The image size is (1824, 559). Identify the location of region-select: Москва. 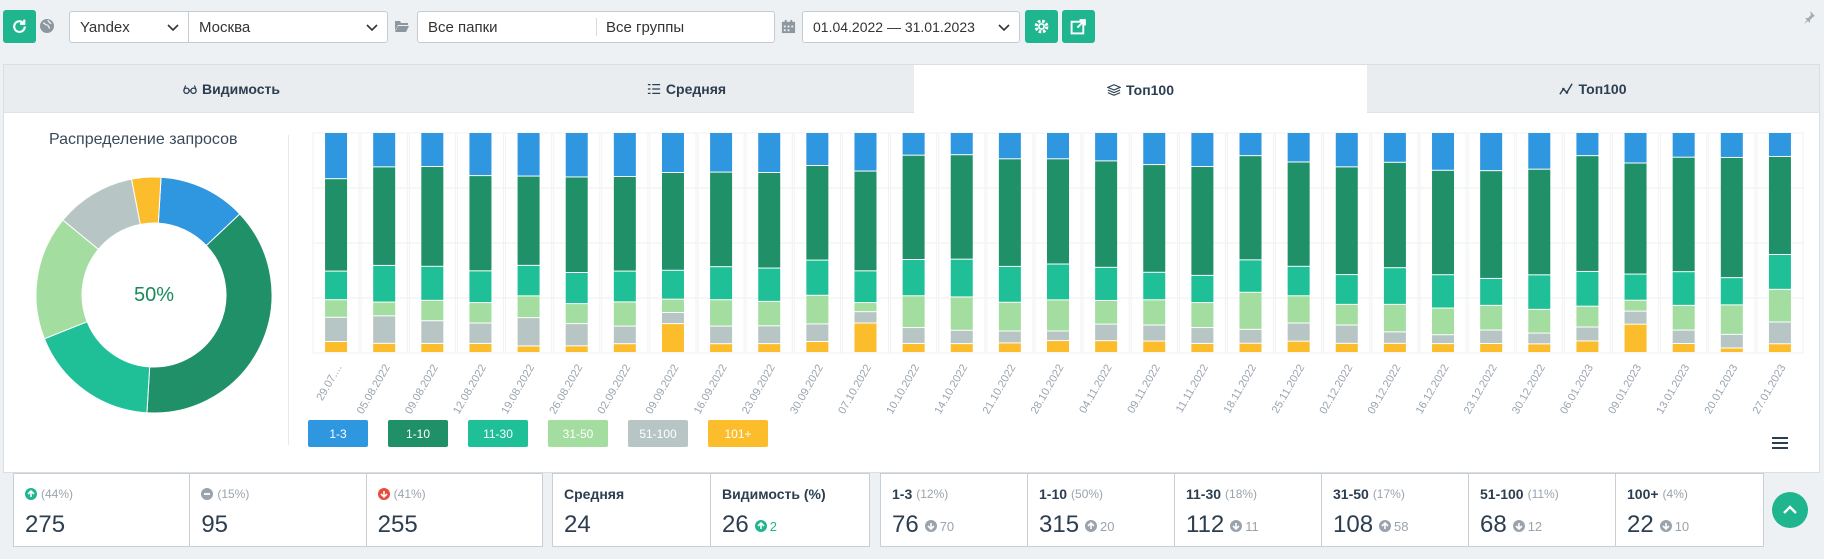
(288, 27).